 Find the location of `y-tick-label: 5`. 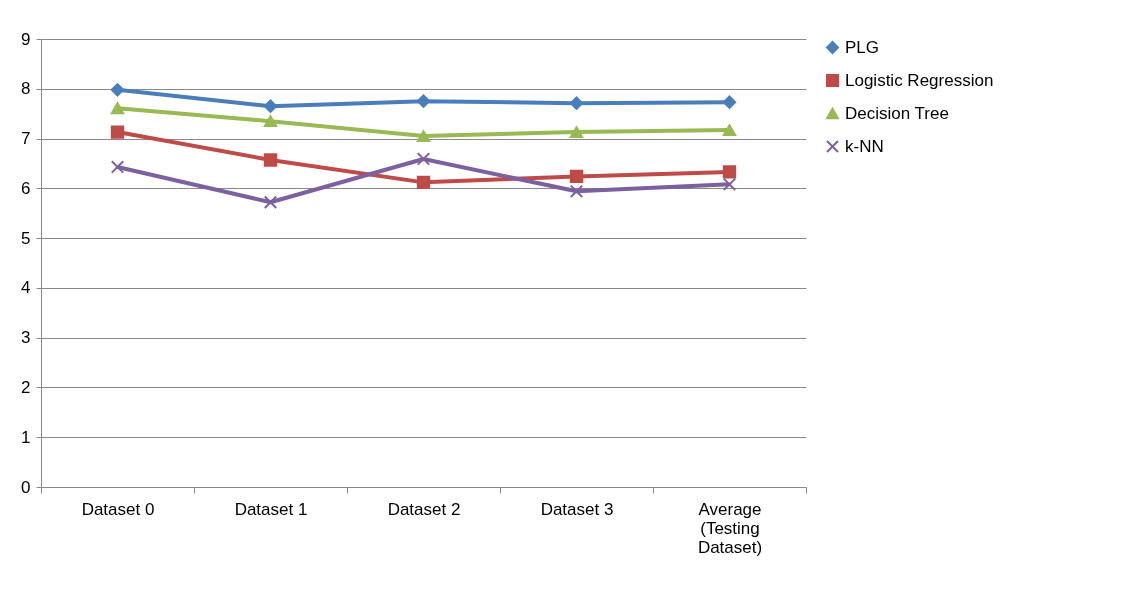

y-tick-label: 5 is located at coordinates (26, 238).